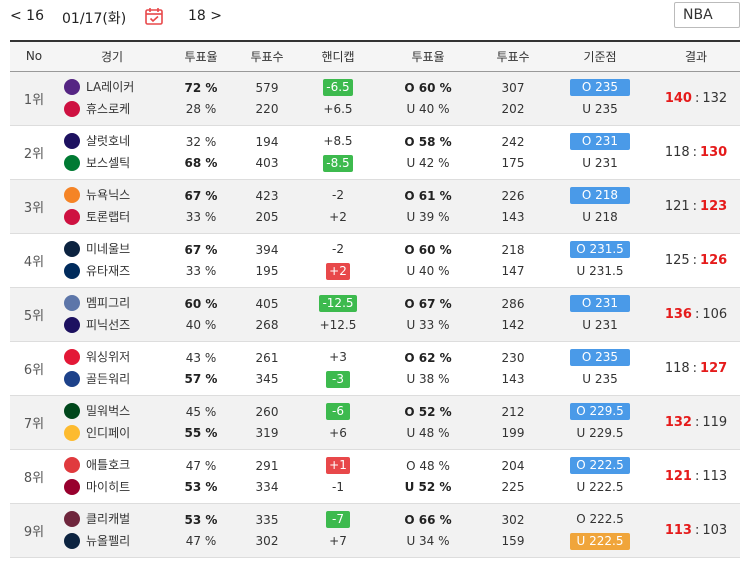 This screenshot has height=572, width=752. I want to click on rank-cell: 5위, so click(34, 316).